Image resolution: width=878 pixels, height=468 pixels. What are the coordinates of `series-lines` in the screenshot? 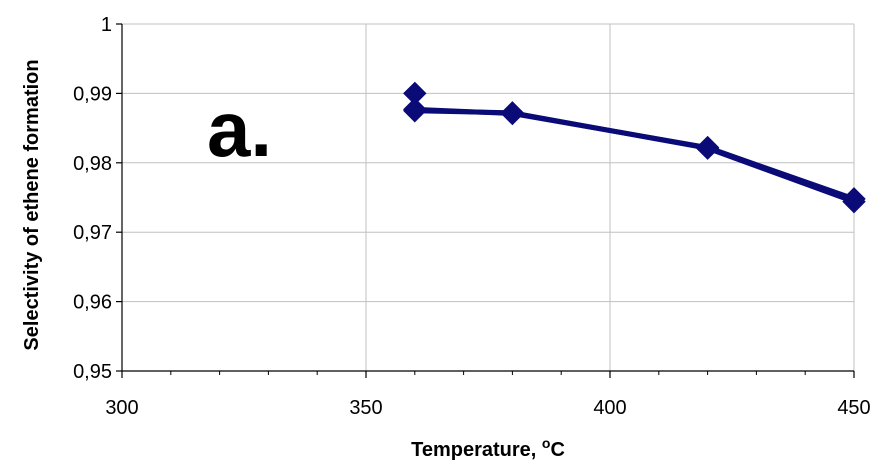 It's located at (633, 149).